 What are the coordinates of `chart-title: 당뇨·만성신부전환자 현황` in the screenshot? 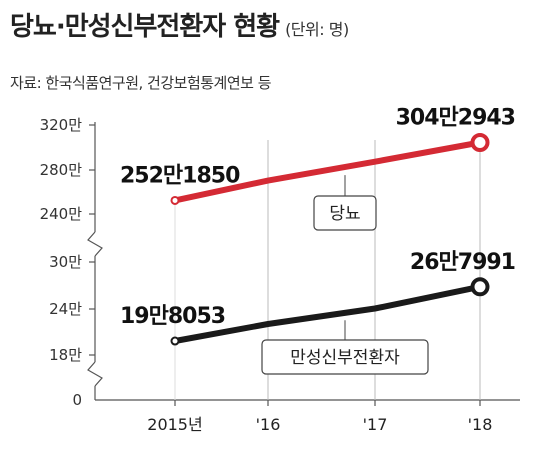 It's located at (145, 27).